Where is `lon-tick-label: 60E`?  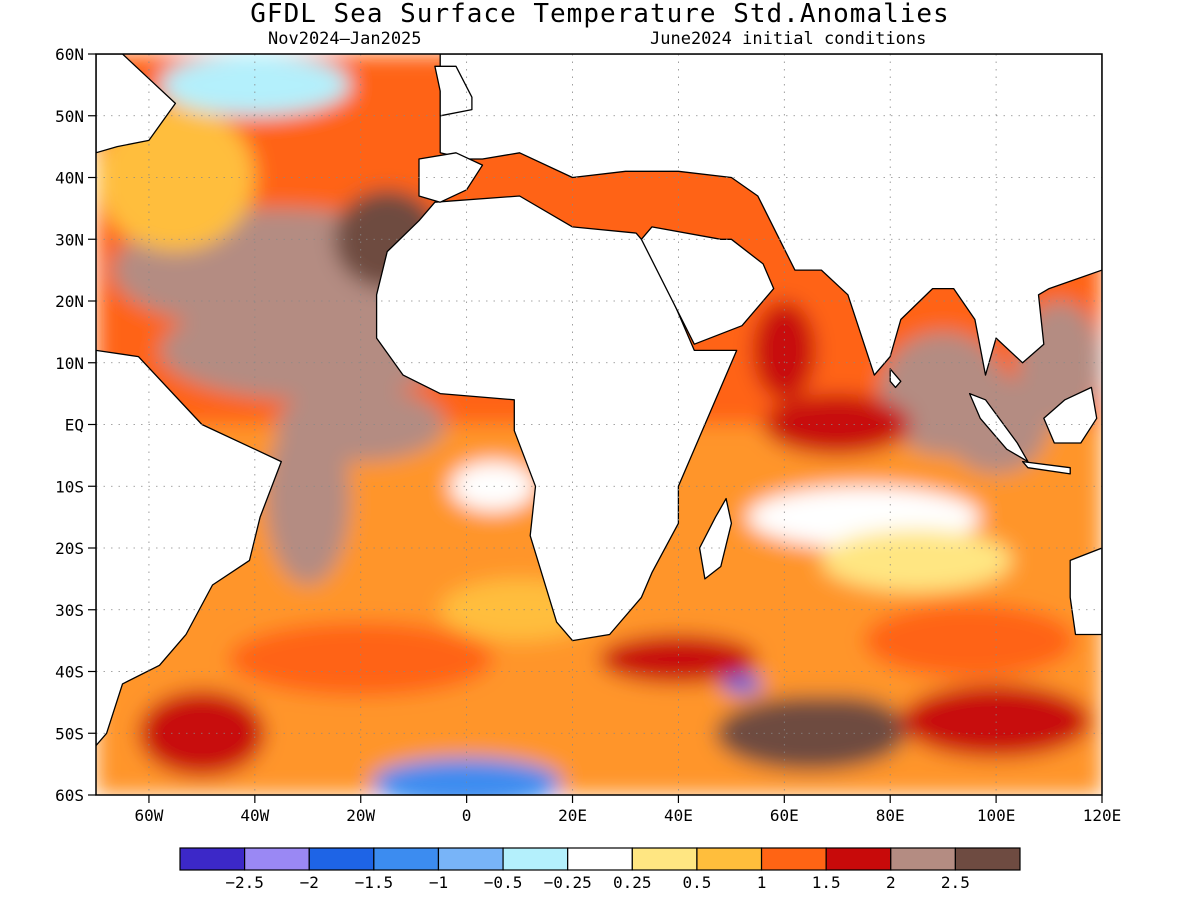 lon-tick-label: 60E is located at coordinates (784, 815).